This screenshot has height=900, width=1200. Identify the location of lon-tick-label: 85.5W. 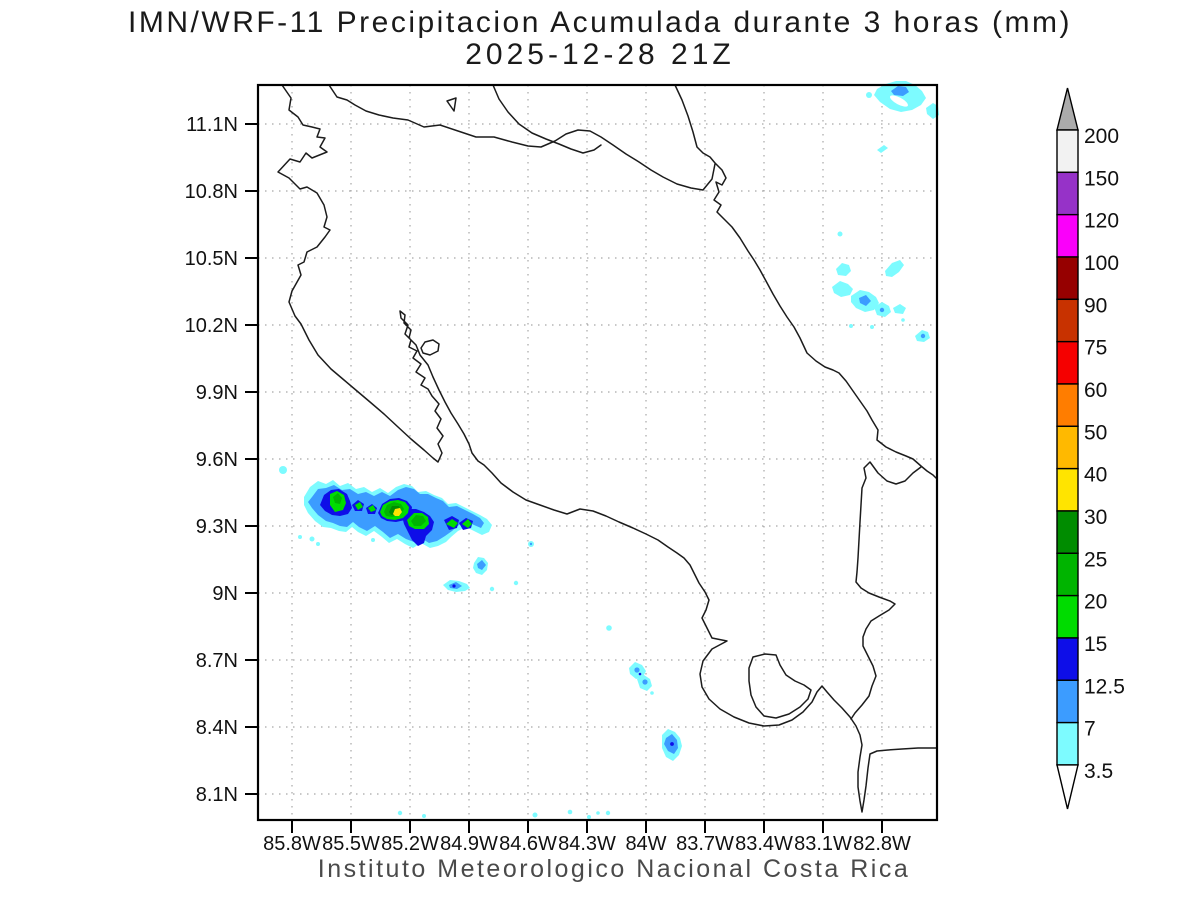
(351, 844).